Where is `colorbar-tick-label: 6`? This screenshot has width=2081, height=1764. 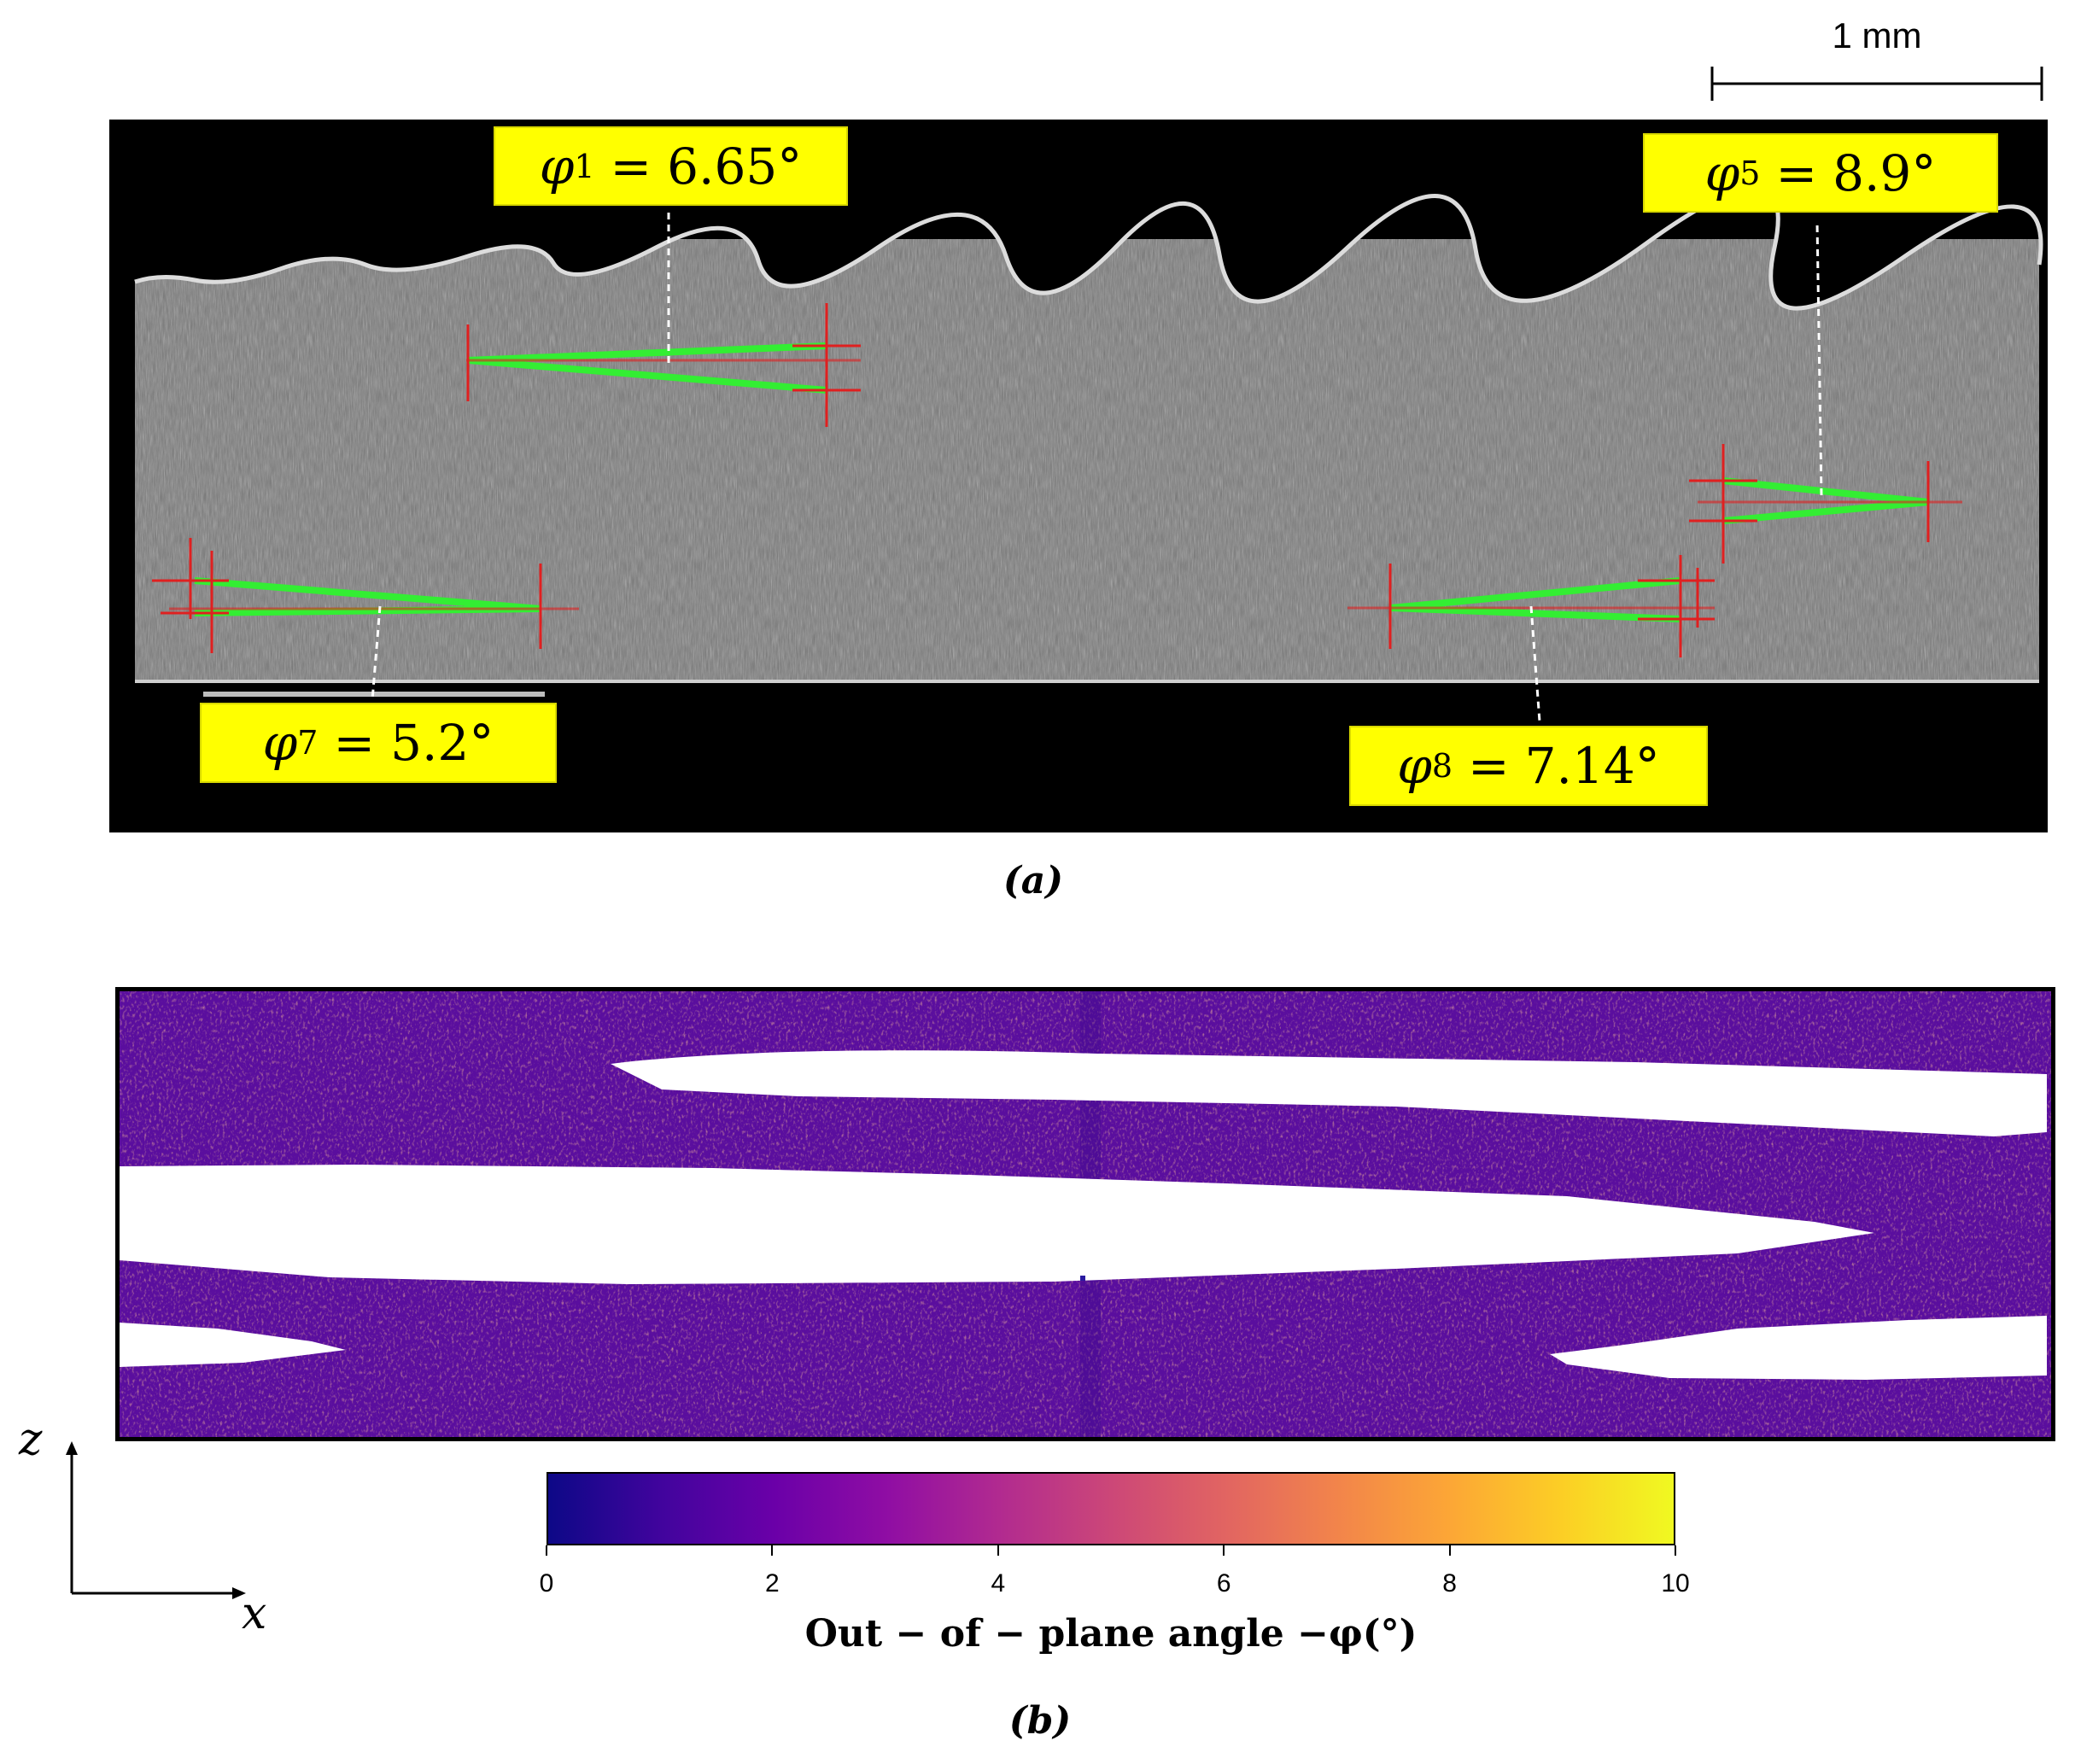
colorbar-tick-label: 6 is located at coordinates (1223, 1583).